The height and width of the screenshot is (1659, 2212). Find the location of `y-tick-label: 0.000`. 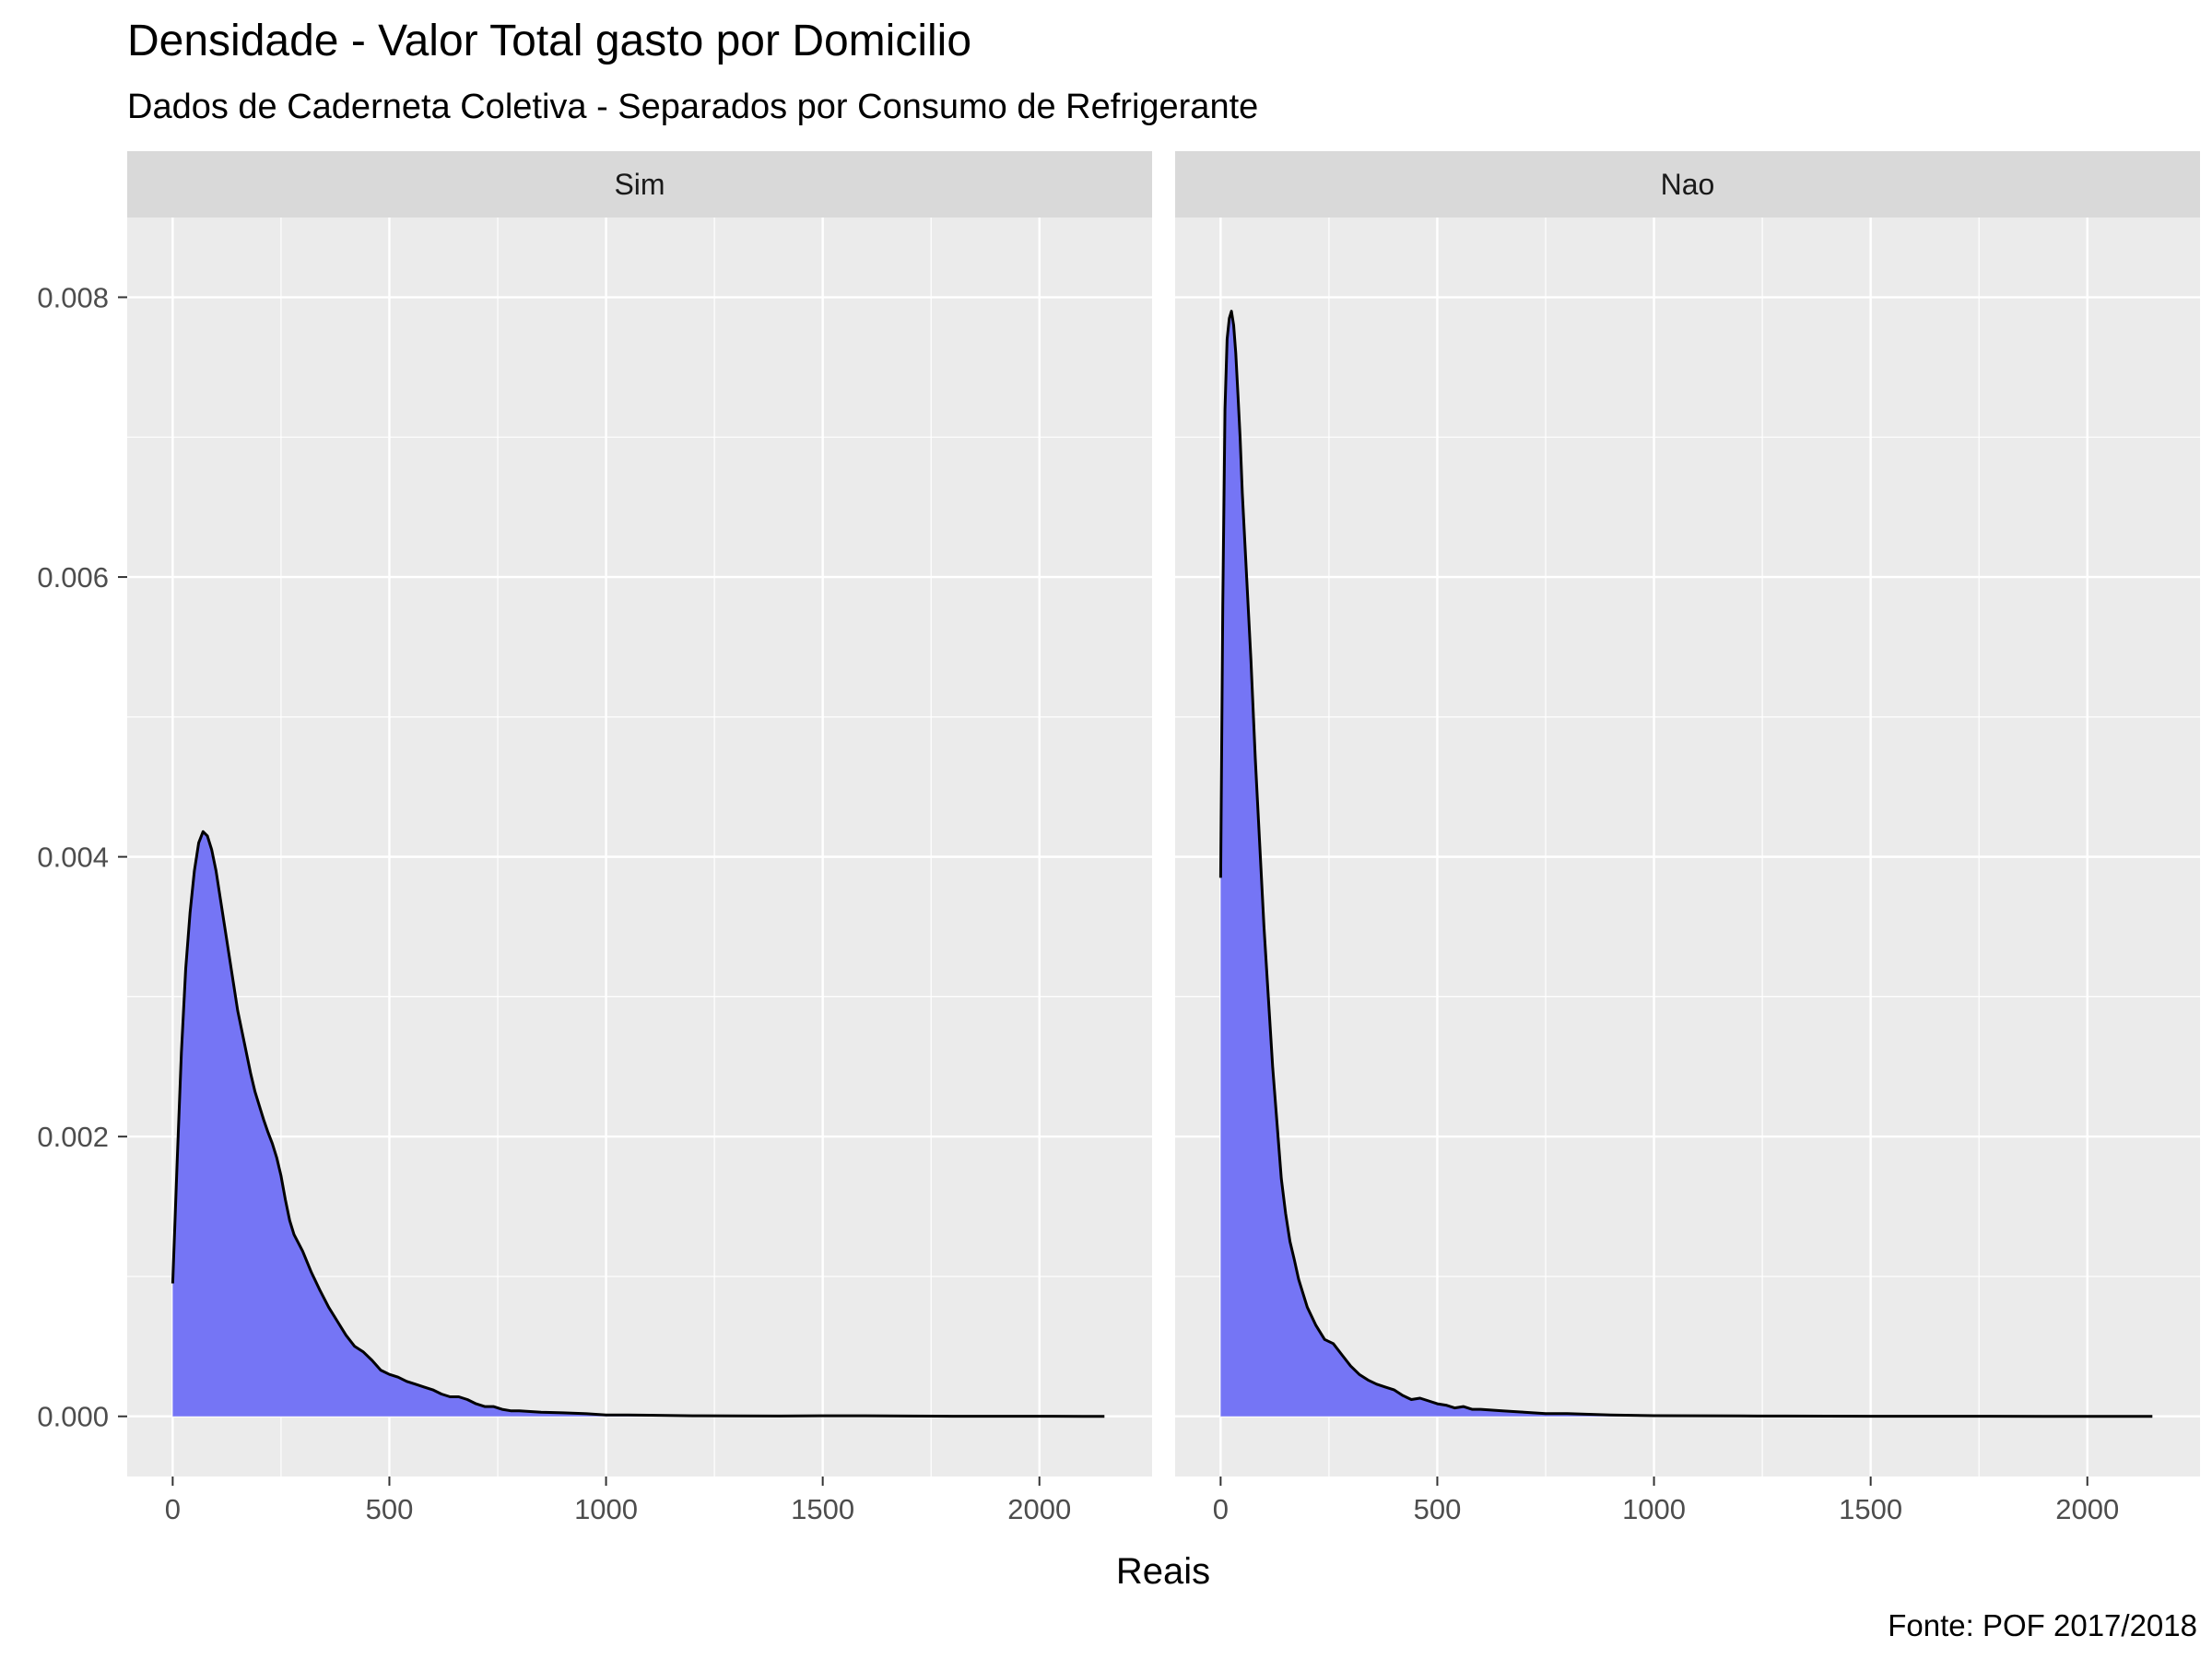

y-tick-label: 0.000 is located at coordinates (73, 1417).